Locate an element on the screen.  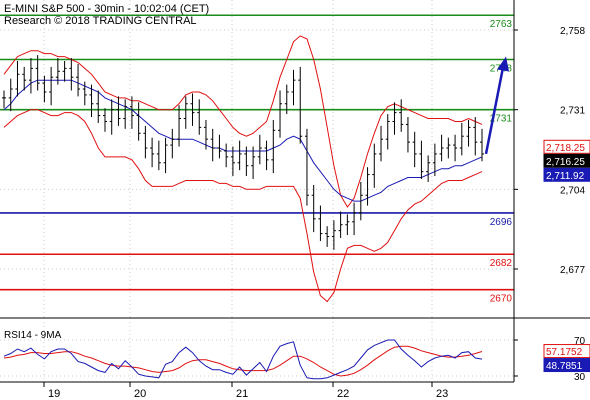
level-label: 2731 is located at coordinates (501, 119).